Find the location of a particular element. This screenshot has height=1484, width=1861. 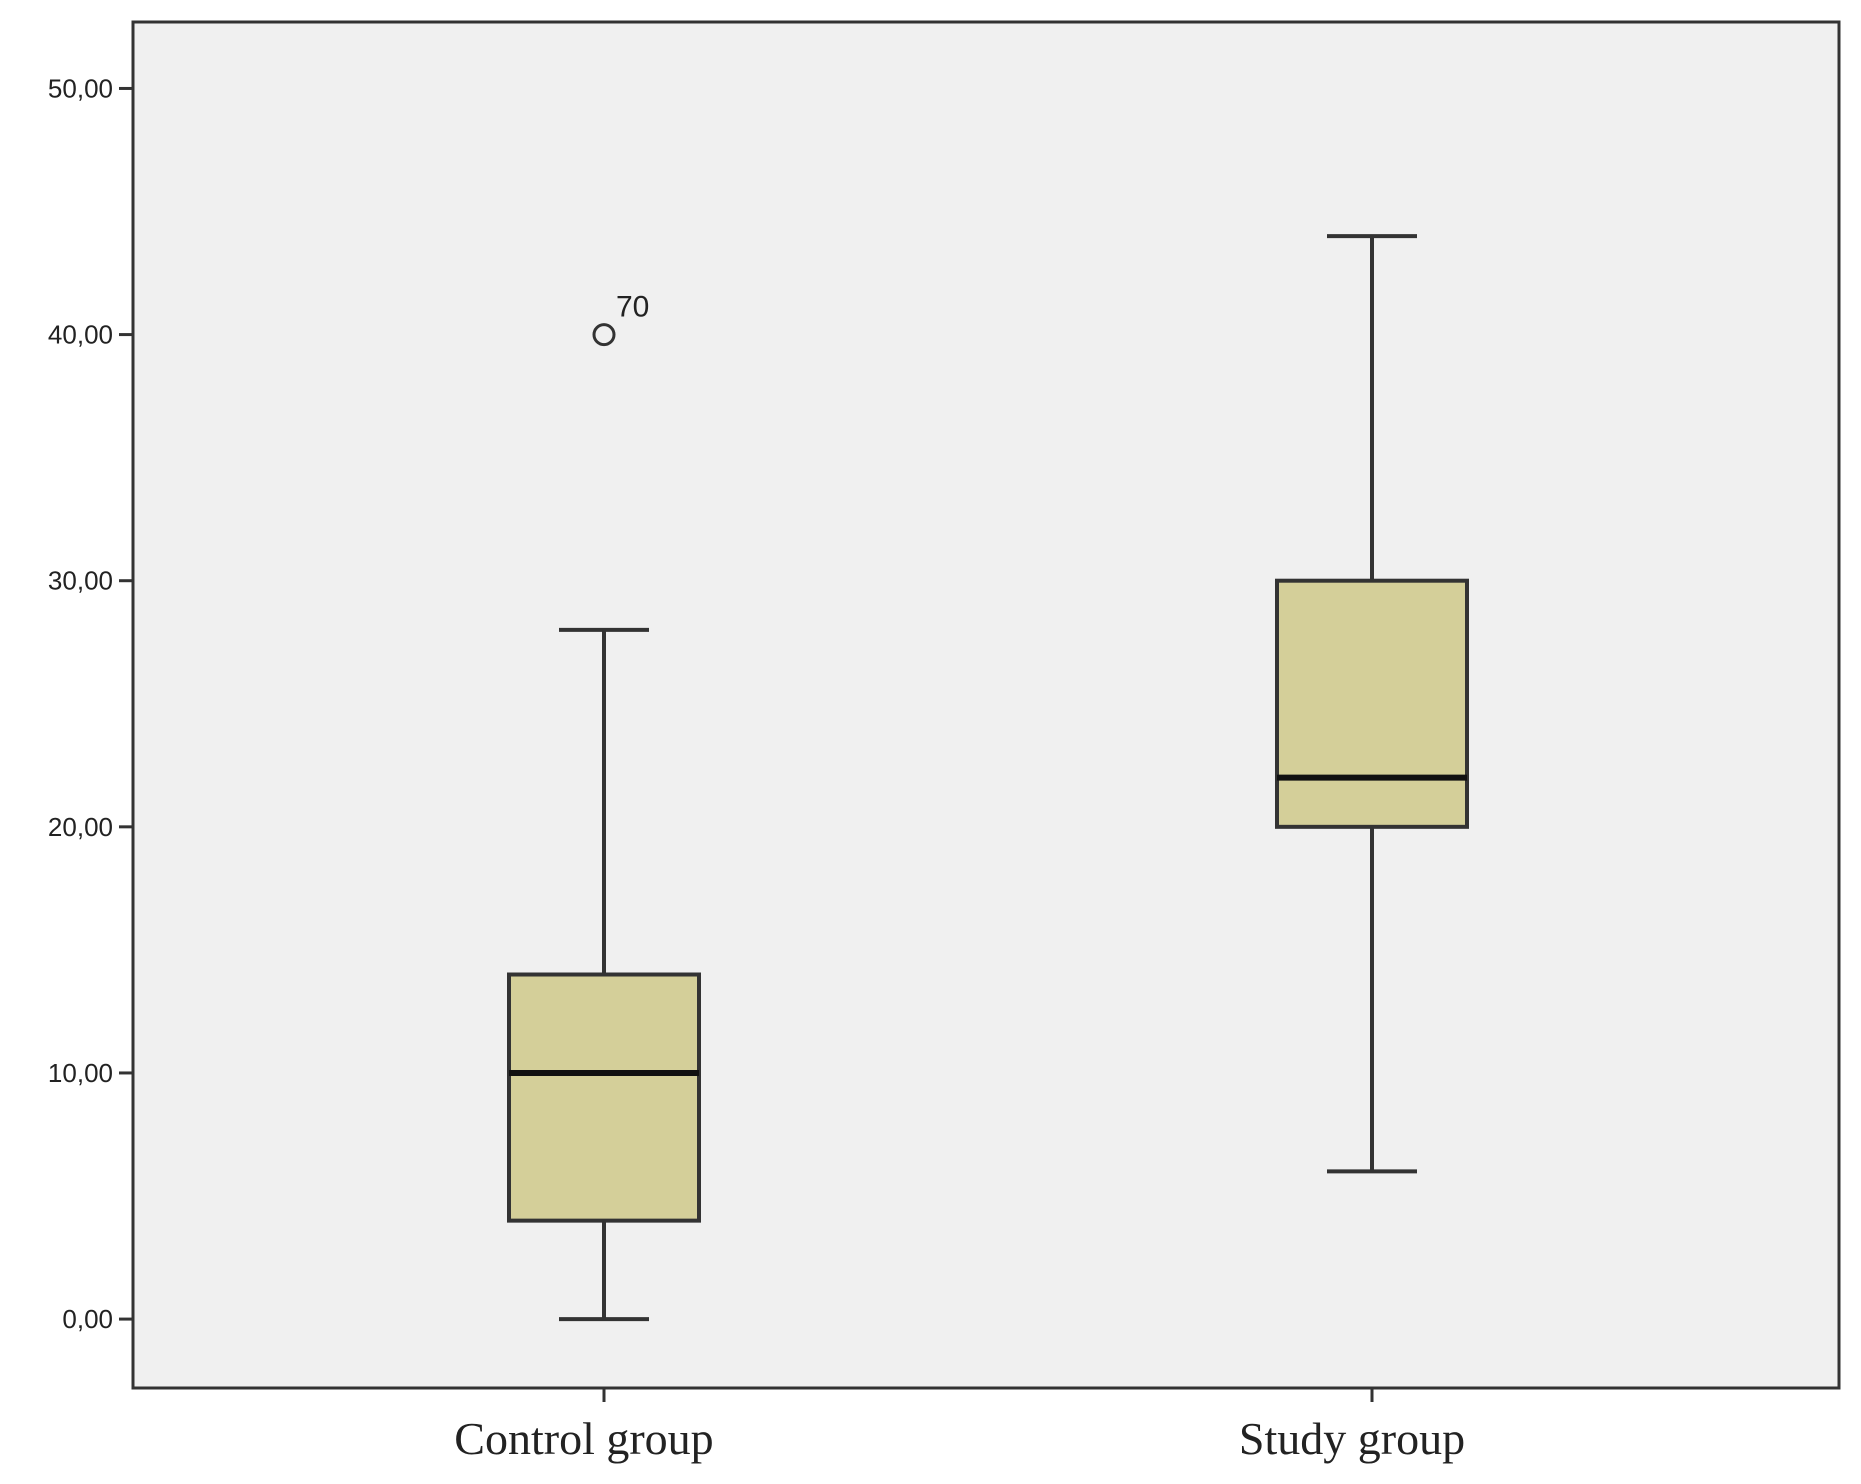

outlier-point is located at coordinates (604, 335).